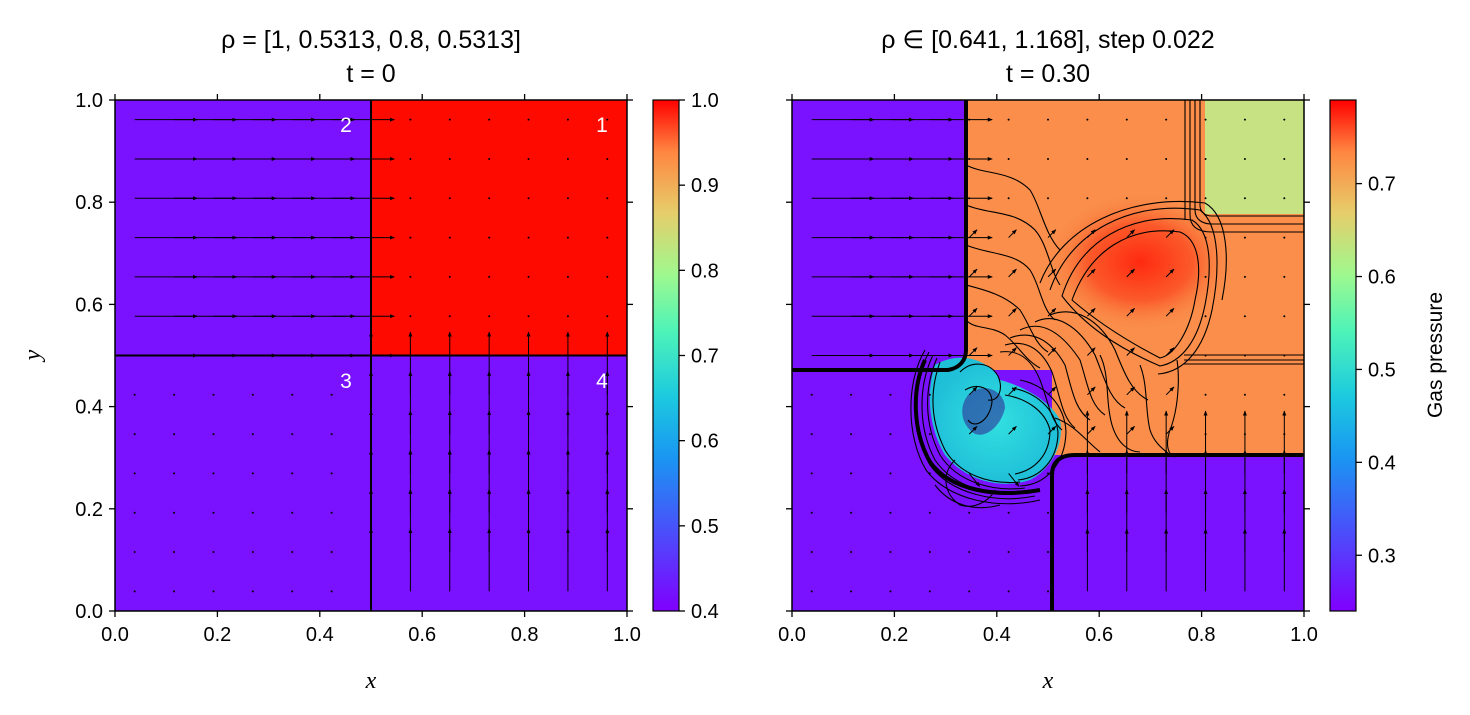 Image resolution: width=1470 pixels, height=715 pixels. I want to click on right-colorbar-label: Gas pressure, so click(1435, 355).